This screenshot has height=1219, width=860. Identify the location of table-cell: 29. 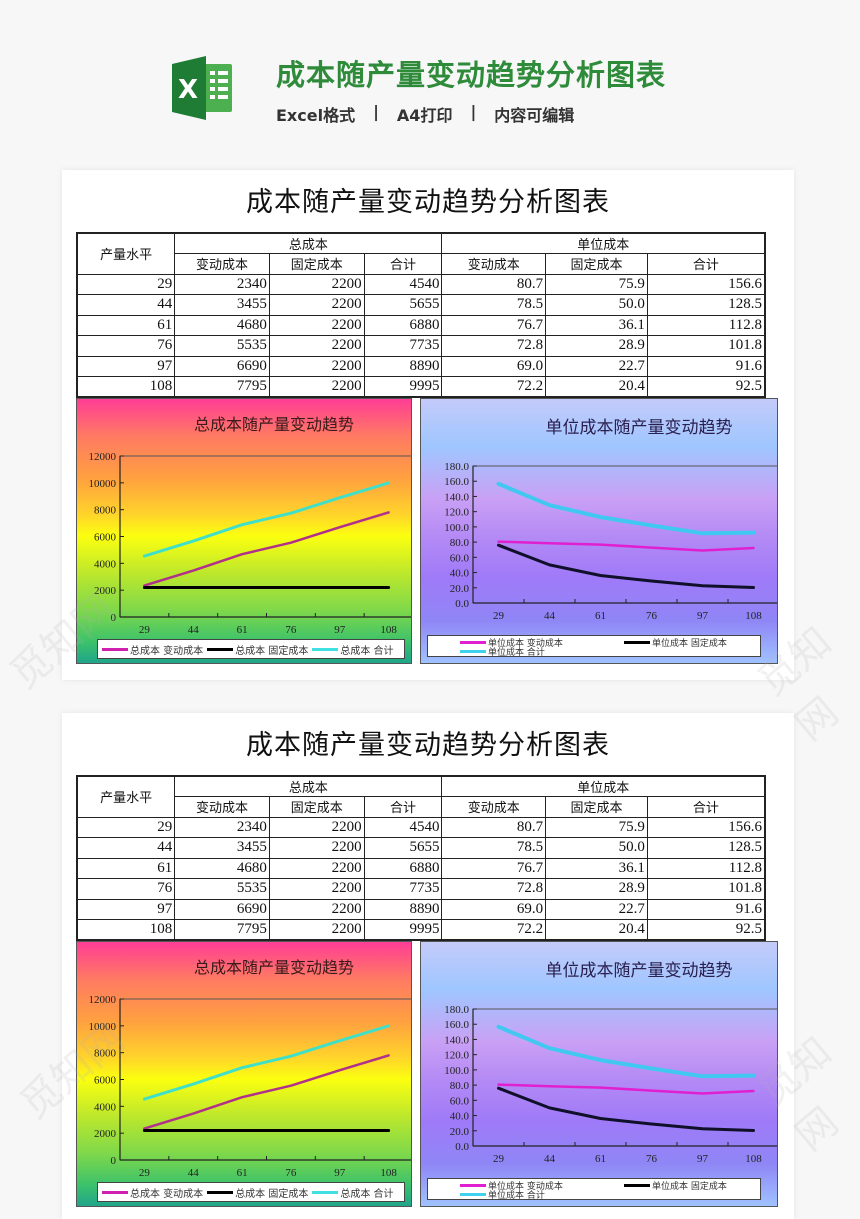
(126, 827).